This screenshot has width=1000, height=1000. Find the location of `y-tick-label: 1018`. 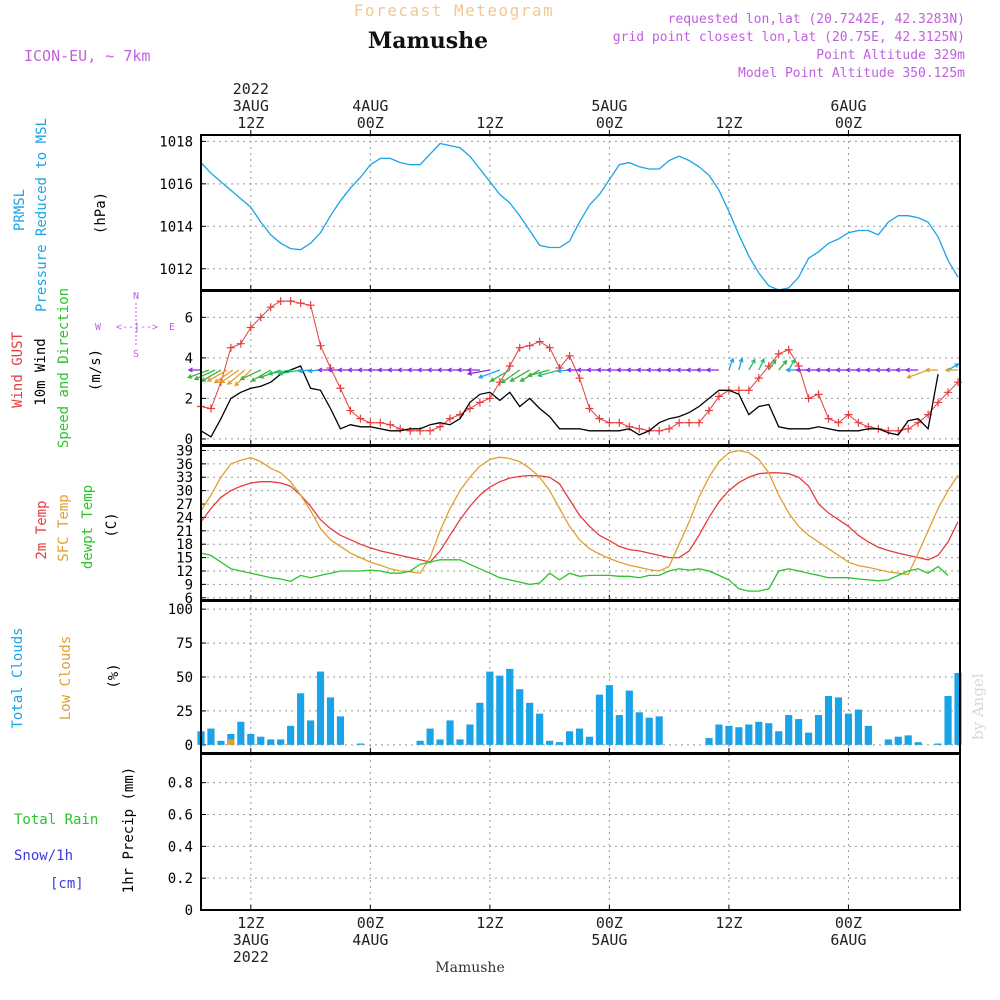

y-tick-label: 1018 is located at coordinates (176, 142).